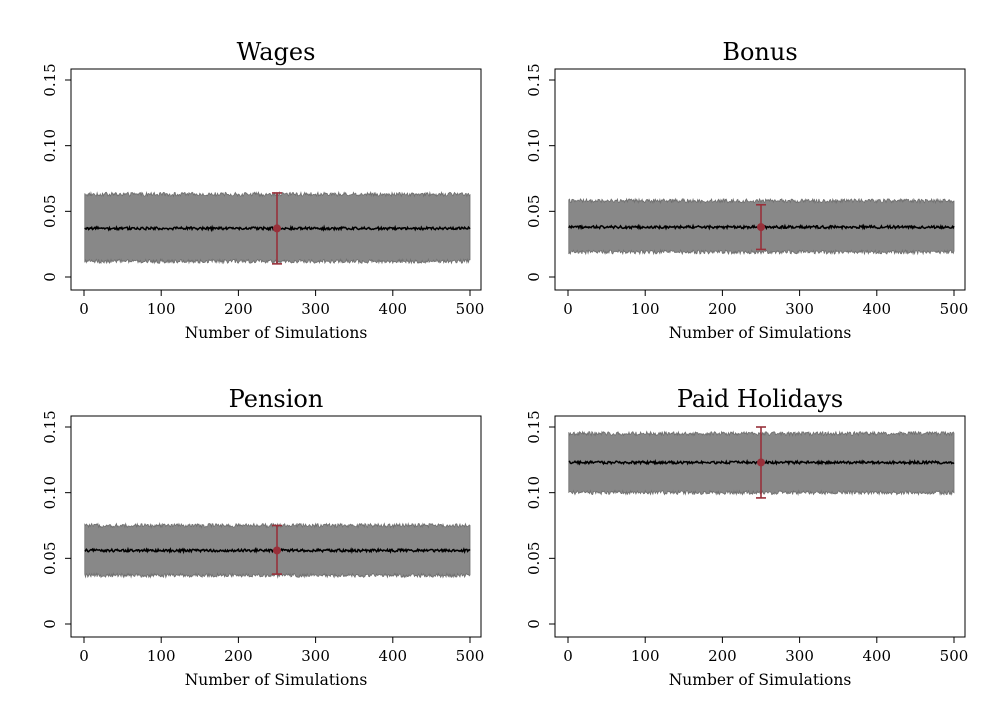 The image size is (1000, 727). I want to click on chart-title: Wages, so click(276, 52).